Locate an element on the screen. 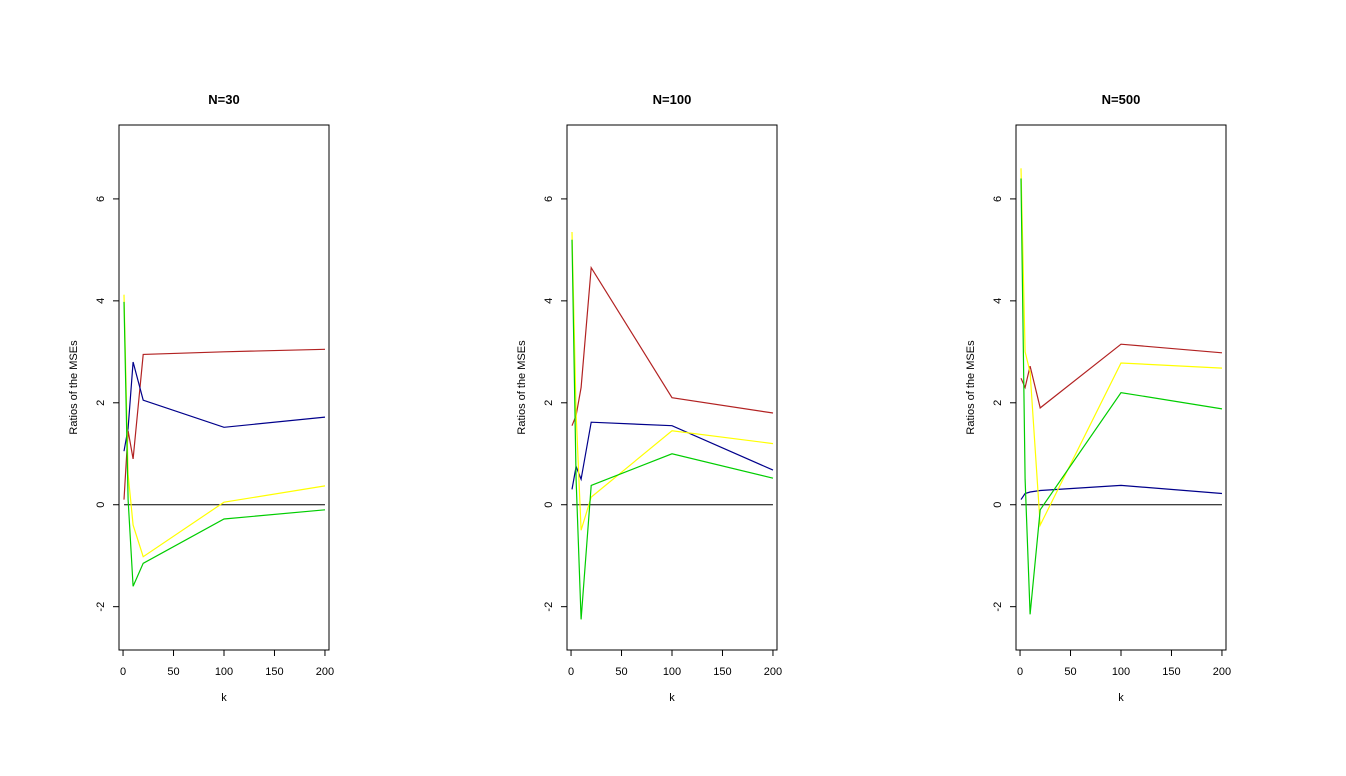 Image resolution: width=1346 pixels, height=776 pixels. chart-title: N=30 is located at coordinates (223, 99).